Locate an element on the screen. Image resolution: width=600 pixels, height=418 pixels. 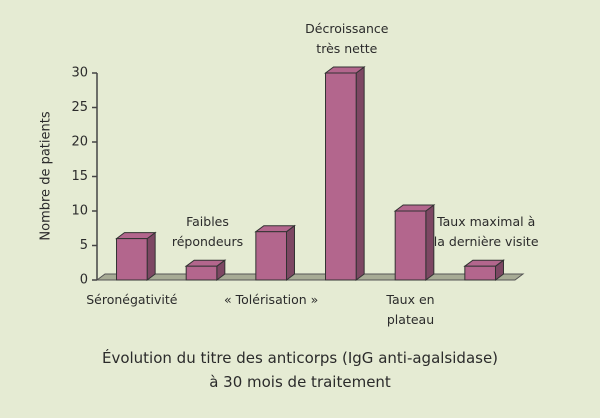
x-tick-label: Taux maximal à la dernière visite is located at coordinates (486, 232).